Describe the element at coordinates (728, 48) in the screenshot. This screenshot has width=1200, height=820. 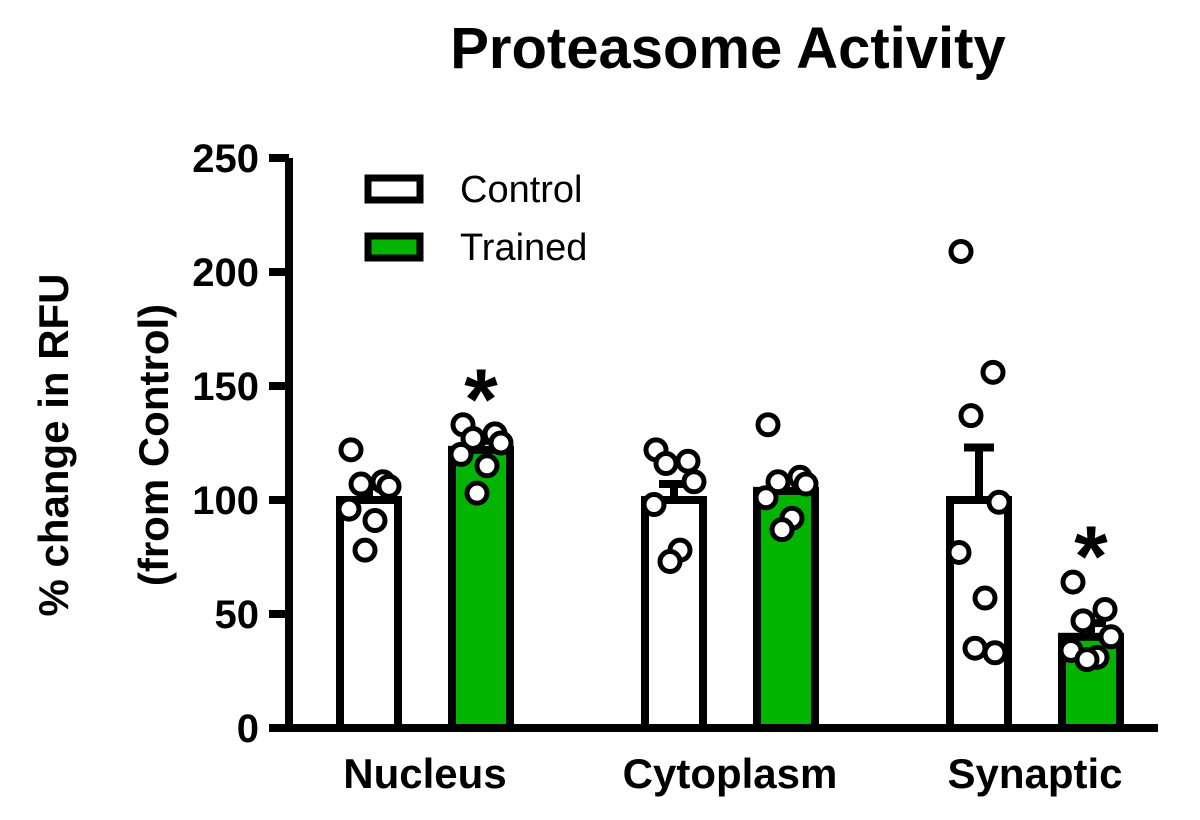
I see `chart-title: Proteasome Activity` at that location.